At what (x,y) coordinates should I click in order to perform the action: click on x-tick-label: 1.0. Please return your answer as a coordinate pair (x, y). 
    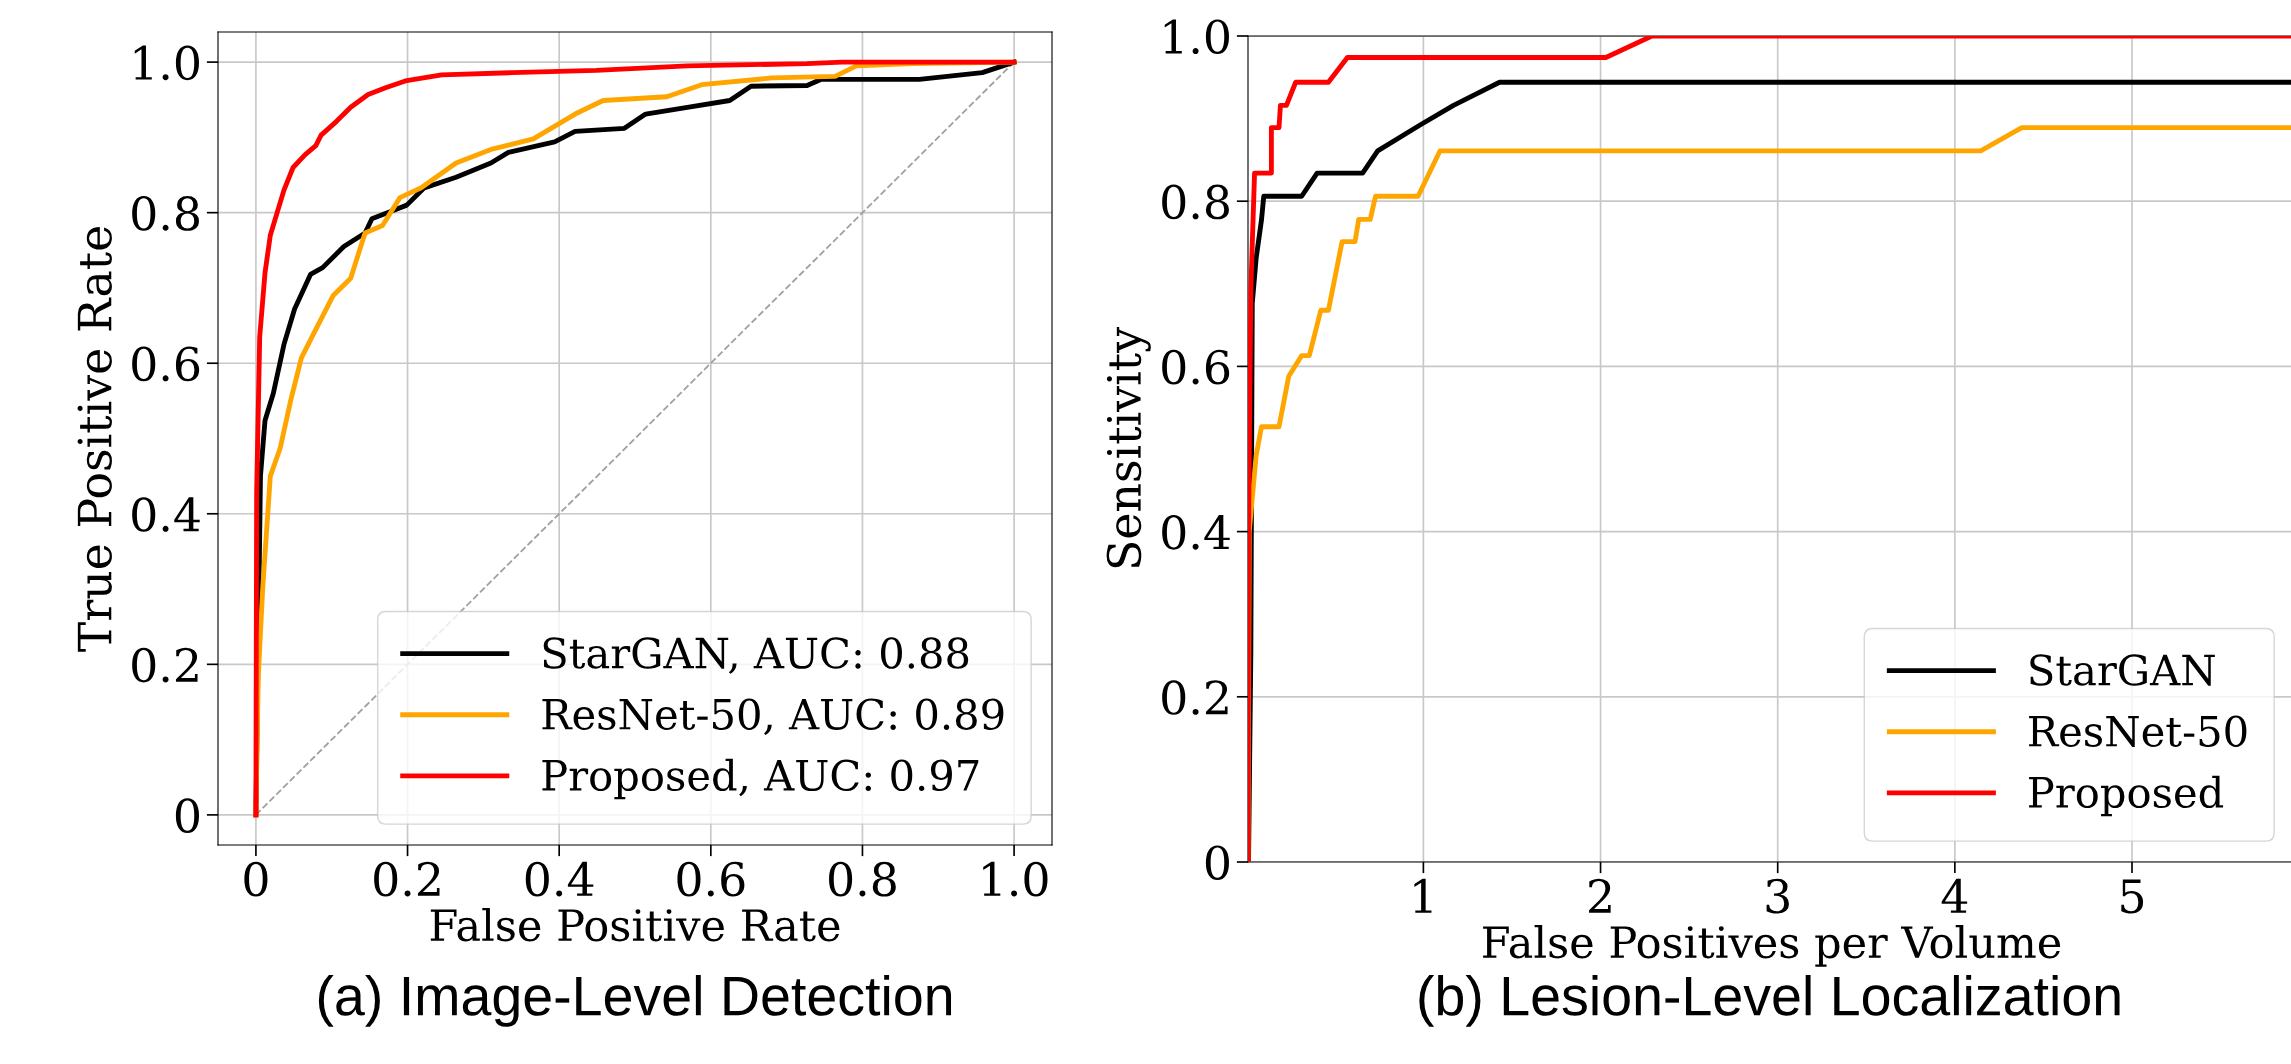
    Looking at the image, I should click on (1015, 879).